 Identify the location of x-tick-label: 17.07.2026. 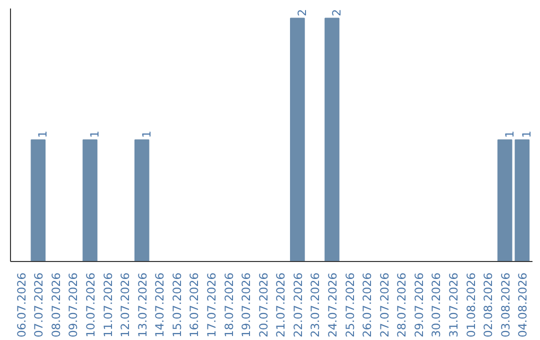
(211, 305).